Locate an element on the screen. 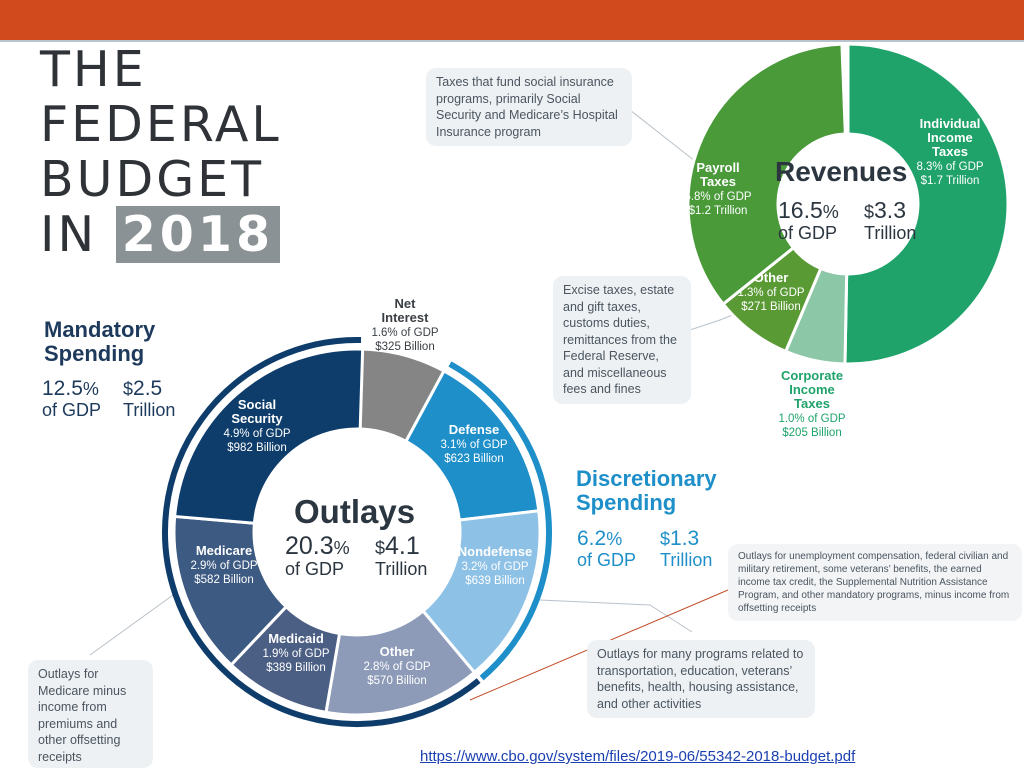 The width and height of the screenshot is (1024, 768). mandatory-pct: 12.5% of GDP is located at coordinates (71, 399).